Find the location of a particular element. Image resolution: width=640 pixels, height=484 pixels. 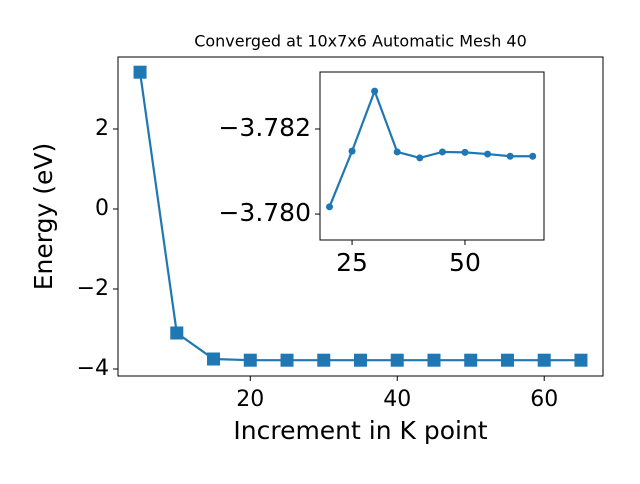

y-tick-label: −3.780 is located at coordinates (264, 212).